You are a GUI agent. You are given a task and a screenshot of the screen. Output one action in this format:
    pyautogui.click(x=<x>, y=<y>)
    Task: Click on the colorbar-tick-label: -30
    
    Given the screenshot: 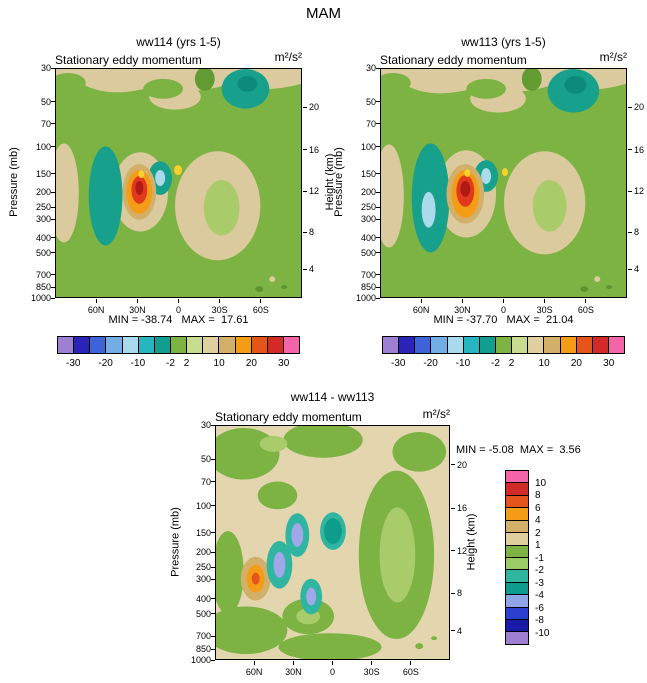 What is the action you would take?
    pyautogui.click(x=398, y=363)
    